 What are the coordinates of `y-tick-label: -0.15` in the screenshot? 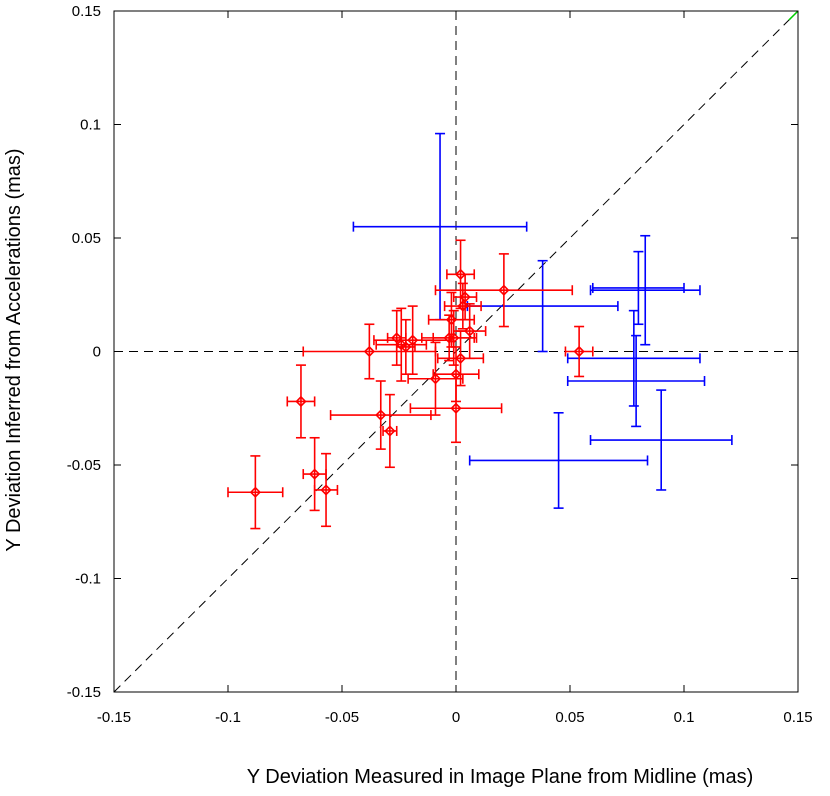 It's located at (84, 692).